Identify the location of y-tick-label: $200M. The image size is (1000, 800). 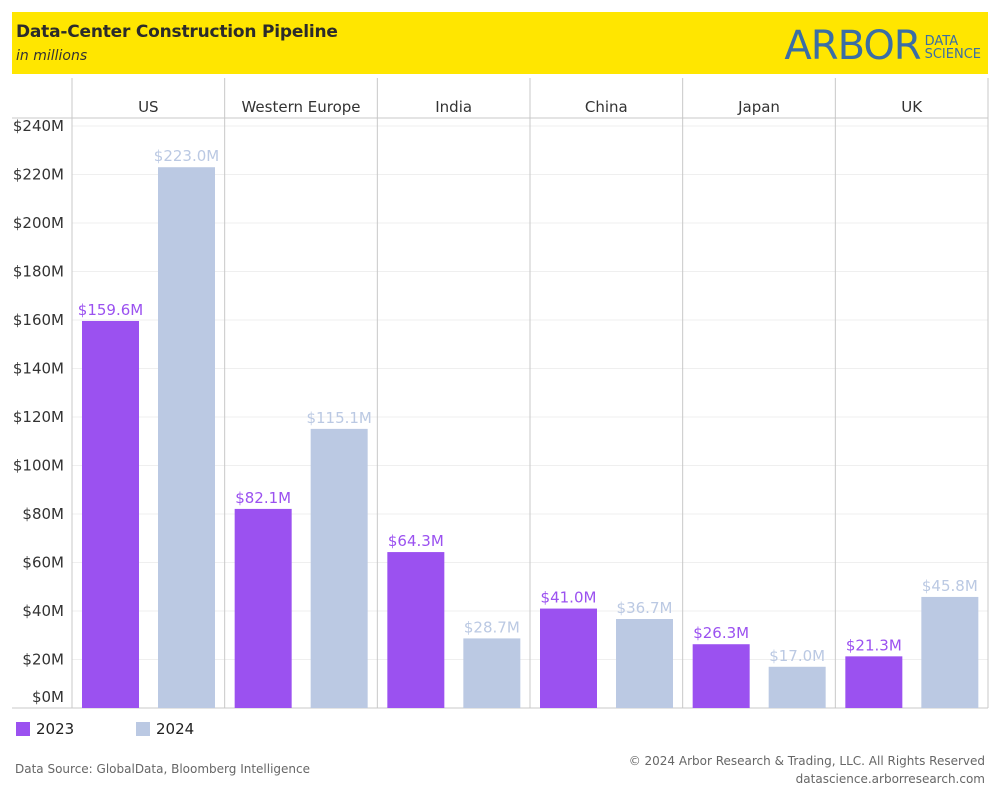
(38, 223).